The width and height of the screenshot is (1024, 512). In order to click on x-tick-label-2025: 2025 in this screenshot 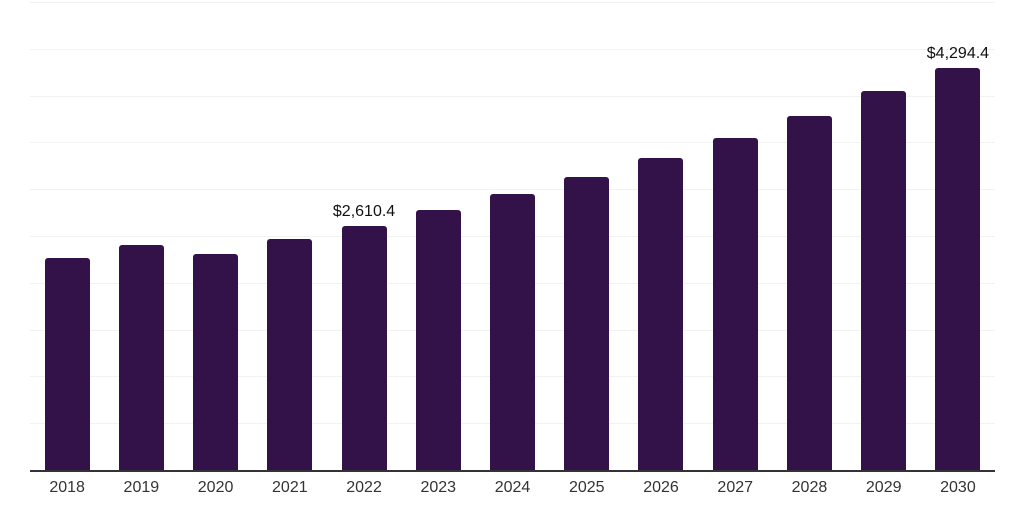, I will do `click(586, 487)`.